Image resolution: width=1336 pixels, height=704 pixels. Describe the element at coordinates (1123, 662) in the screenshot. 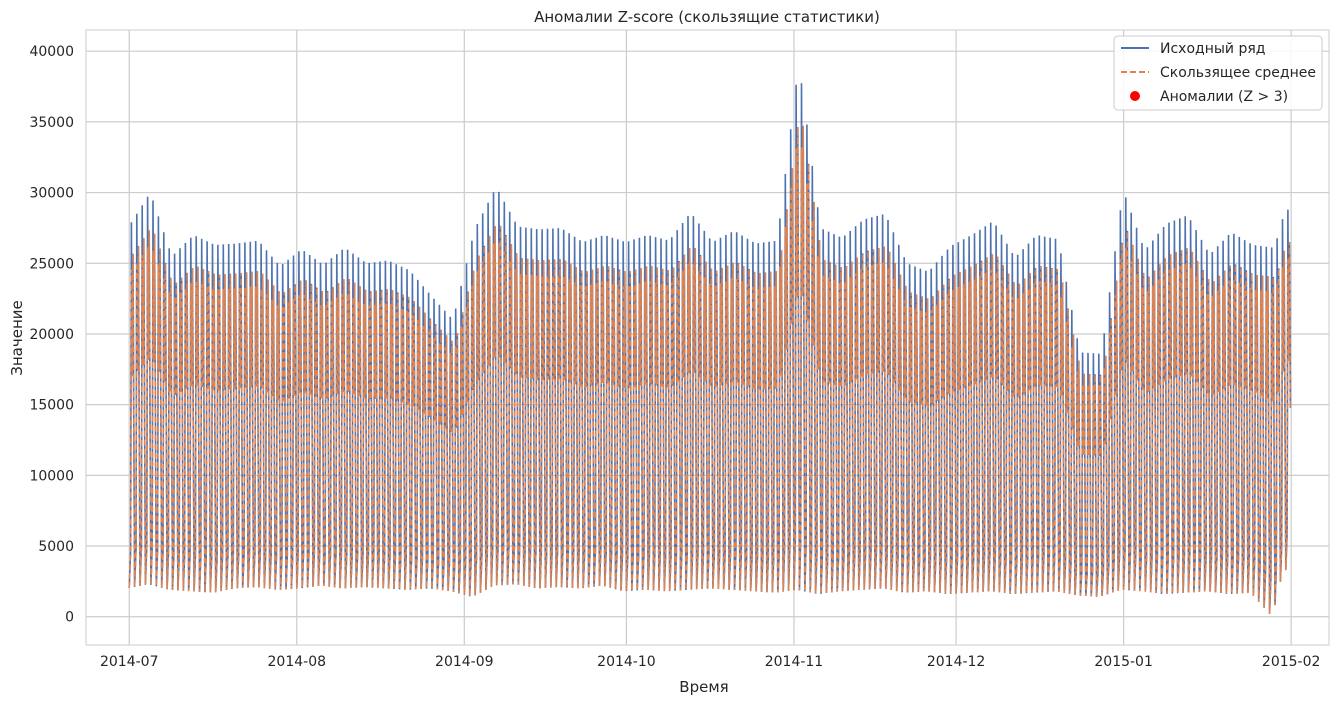

I see `x-tick-label: 2015-01` at that location.